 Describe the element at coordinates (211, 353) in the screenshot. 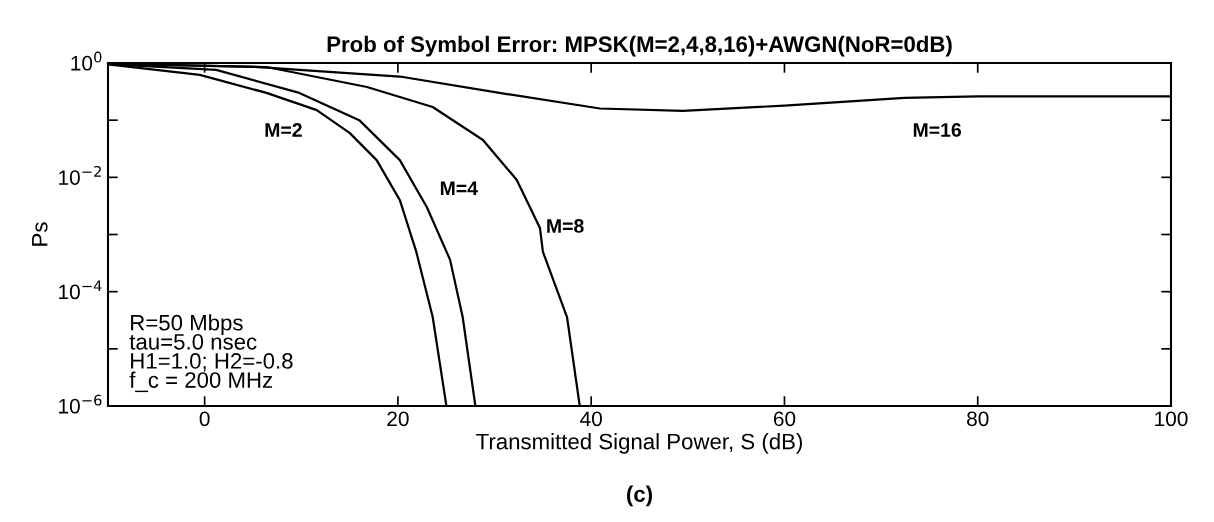

I see `annotation: R=50 Mbps tau=5.0 nsec H1=1.0; H2=-0.8 f_c = 200 MHz` at that location.